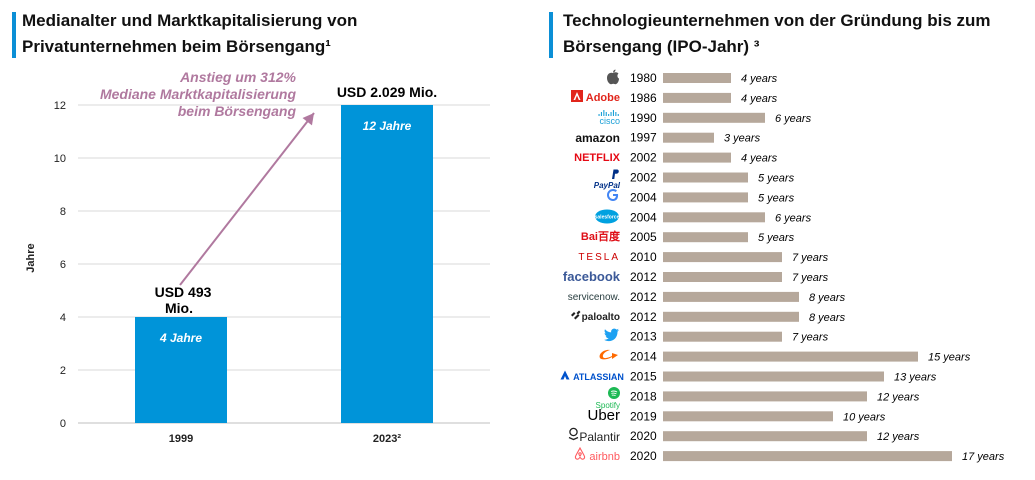 This screenshot has height=480, width=1035. I want to click on company-logo-text: Uber, so click(603, 416).